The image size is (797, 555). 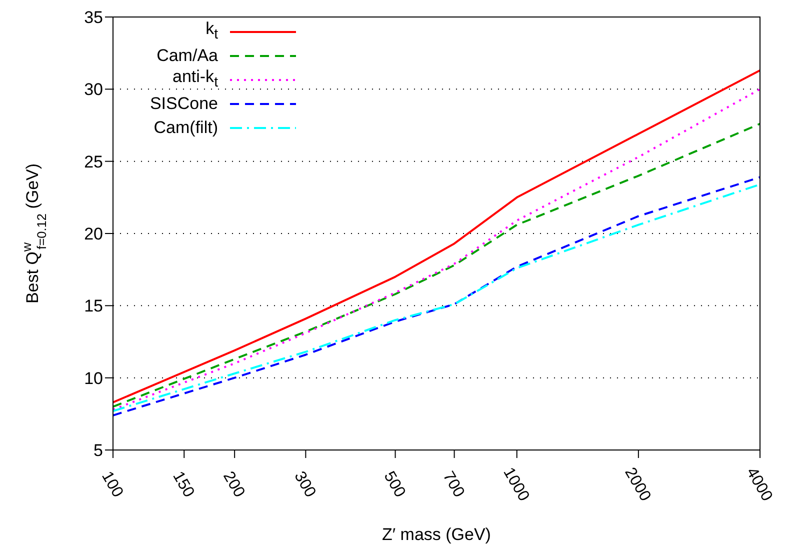 I want to click on legend-label: Cam(filt), so click(x=186, y=127).